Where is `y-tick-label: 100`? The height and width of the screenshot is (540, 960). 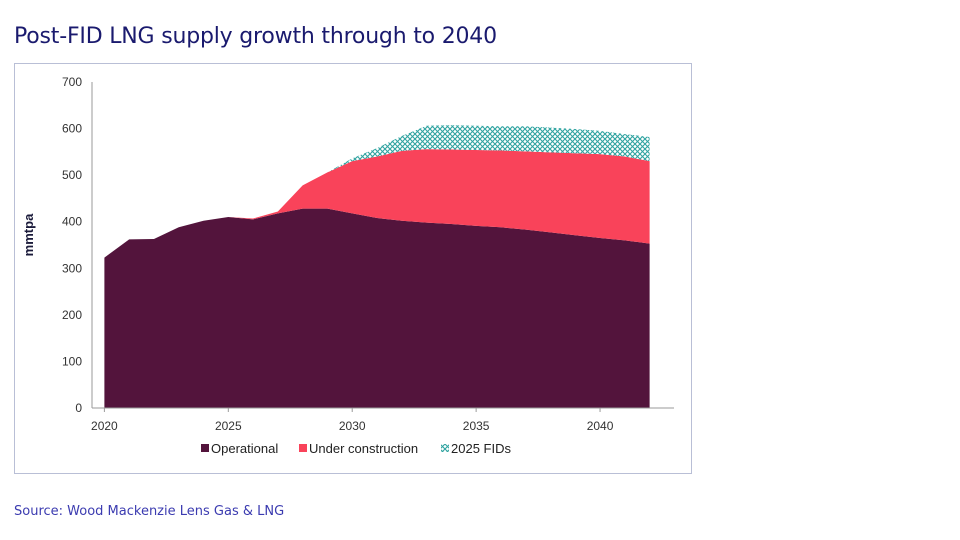
y-tick-label: 100 is located at coordinates (72, 361).